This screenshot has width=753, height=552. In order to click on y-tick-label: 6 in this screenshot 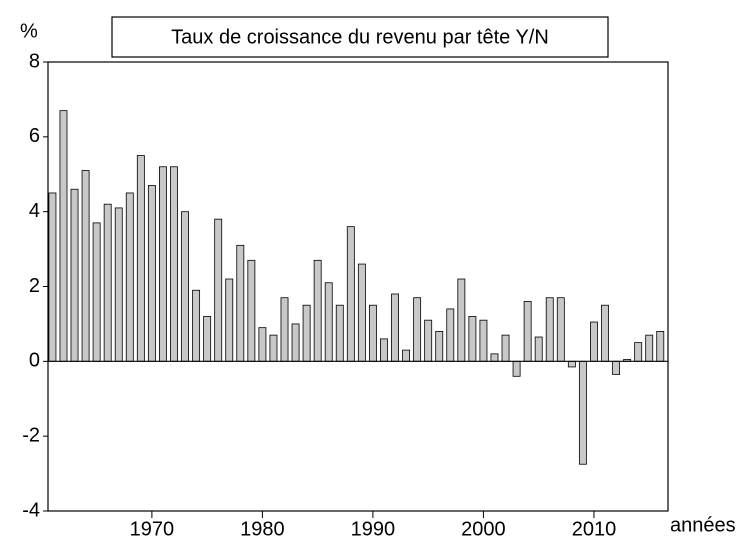, I will do `click(34, 136)`.